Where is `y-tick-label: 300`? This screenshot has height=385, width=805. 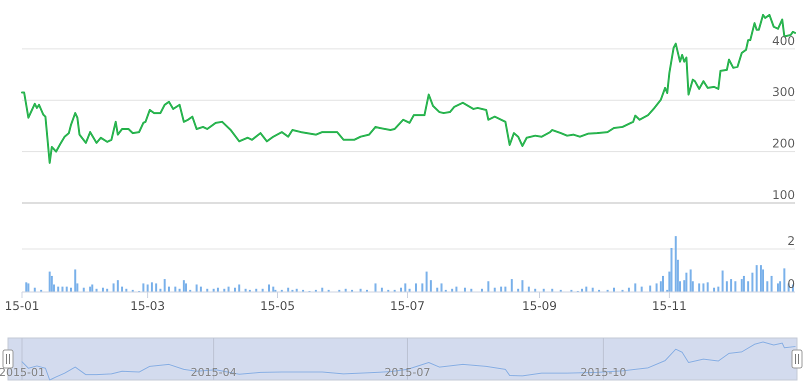
y-tick-label: 300 is located at coordinates (783, 92).